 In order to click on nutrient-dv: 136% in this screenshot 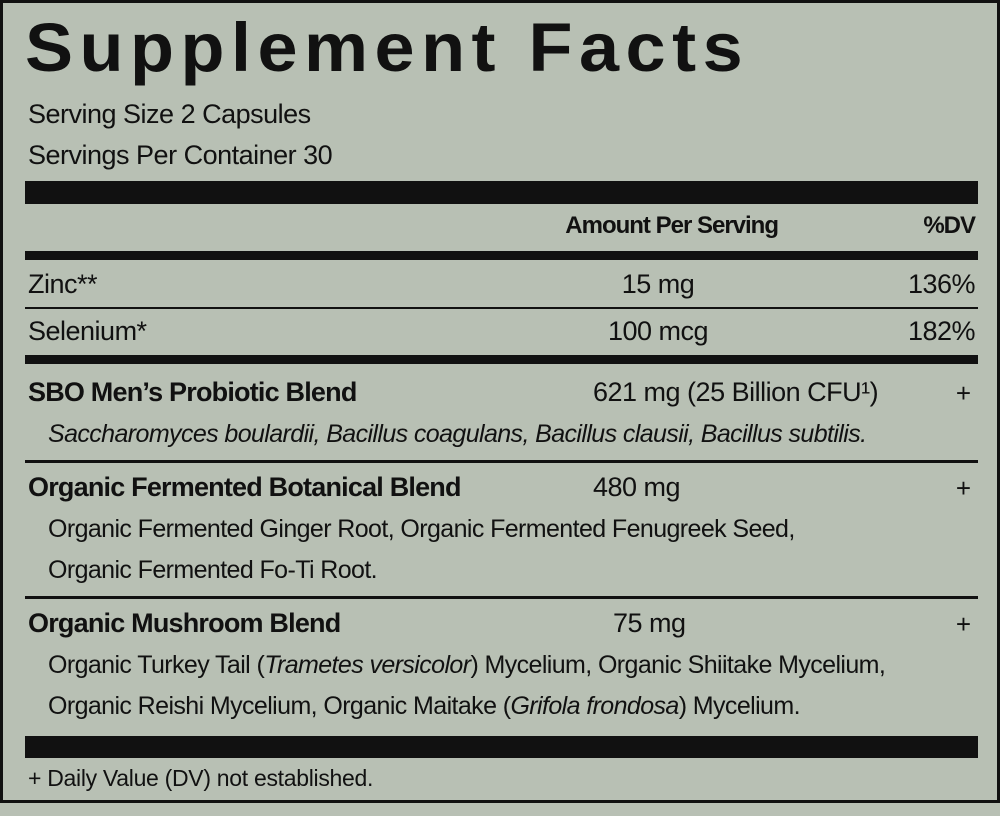, I will do `click(941, 284)`.